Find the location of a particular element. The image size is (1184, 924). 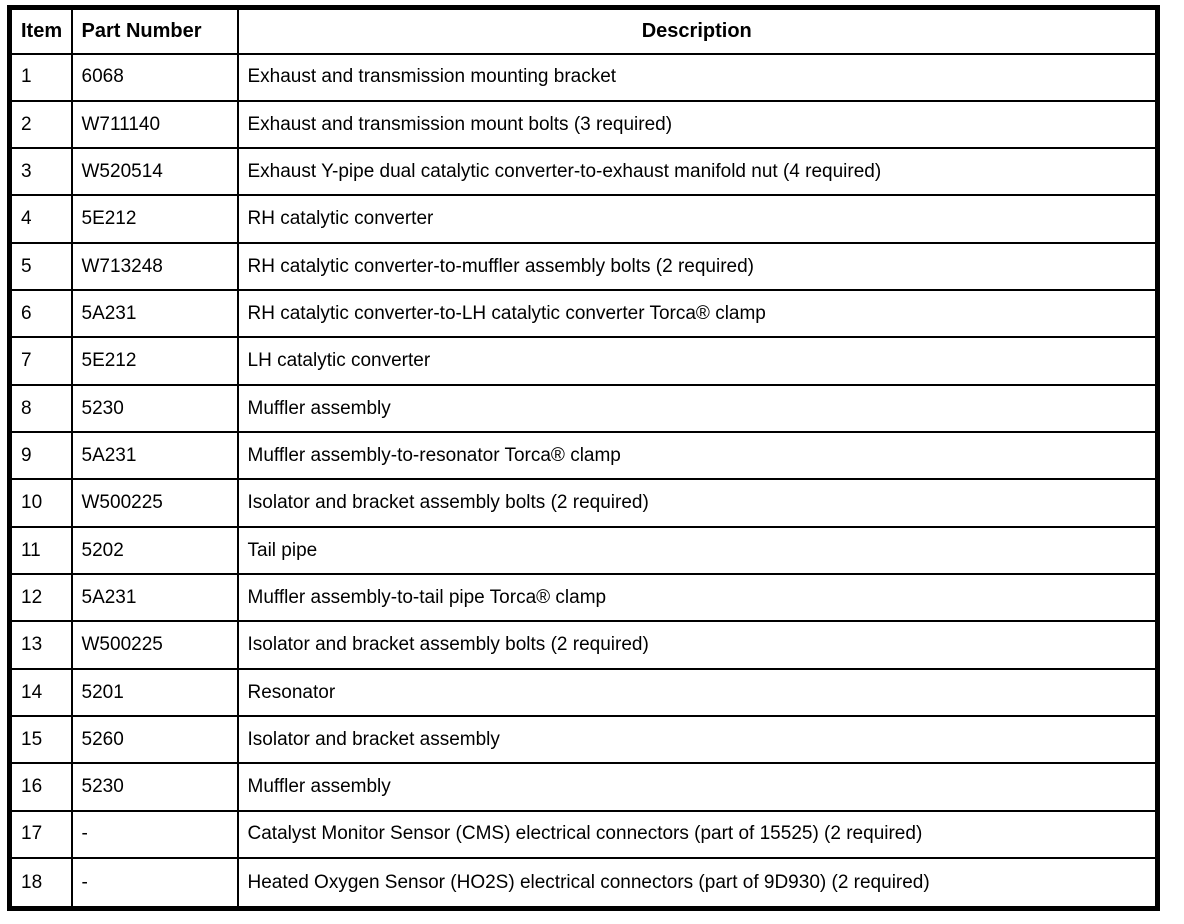

description-cell: Isolator and bracket assembly is located at coordinates (697, 740).